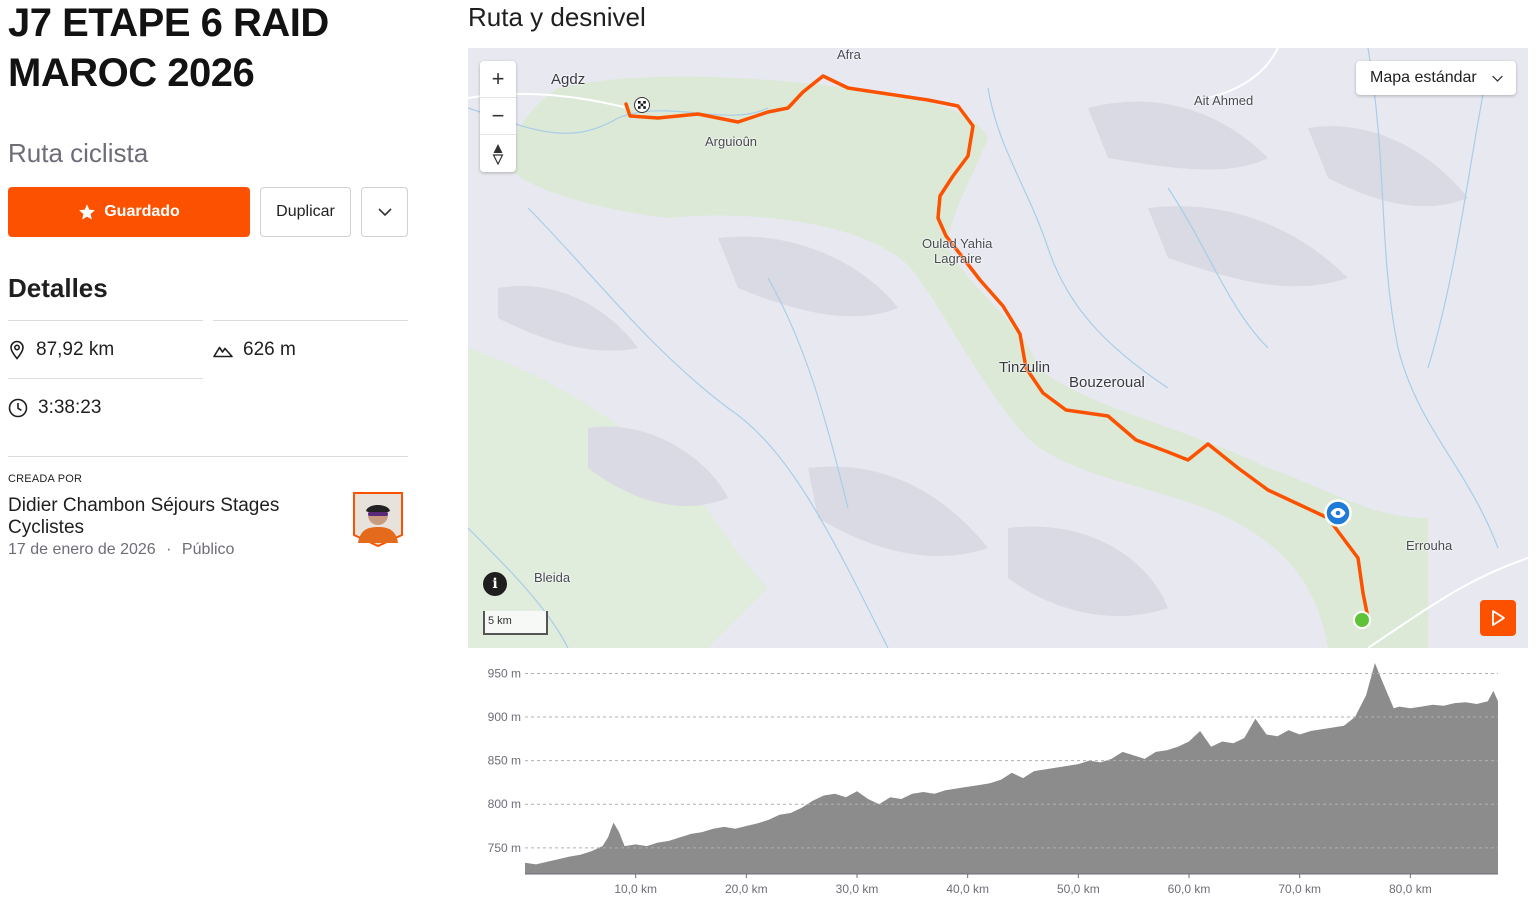  Describe the element at coordinates (1362, 620) in the screenshot. I see `start-marker-icon` at that location.